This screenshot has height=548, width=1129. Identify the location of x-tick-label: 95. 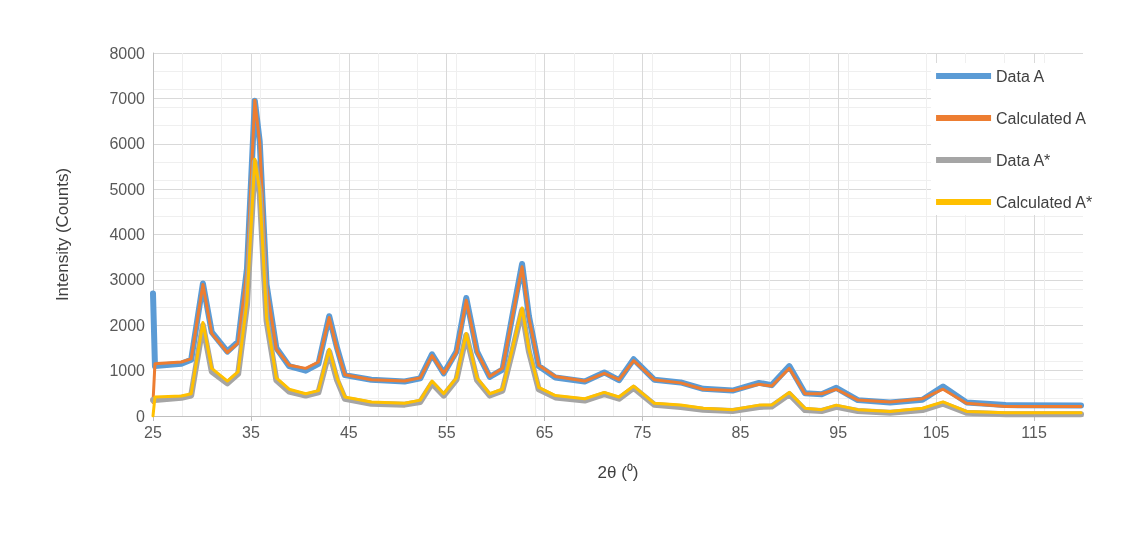
(838, 432).